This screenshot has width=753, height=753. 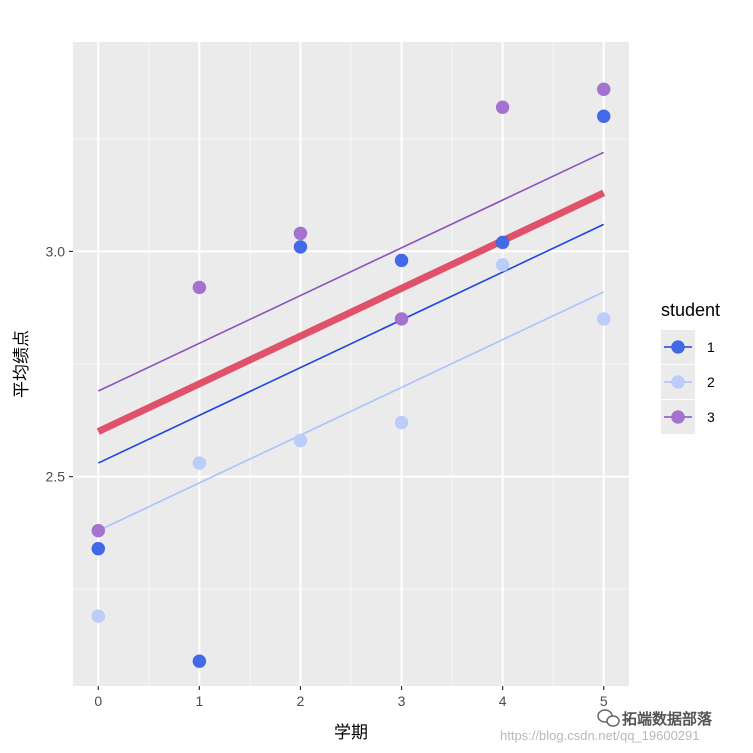 What do you see at coordinates (56, 477) in the screenshot?
I see `y-tick-label: 2.5` at bounding box center [56, 477].